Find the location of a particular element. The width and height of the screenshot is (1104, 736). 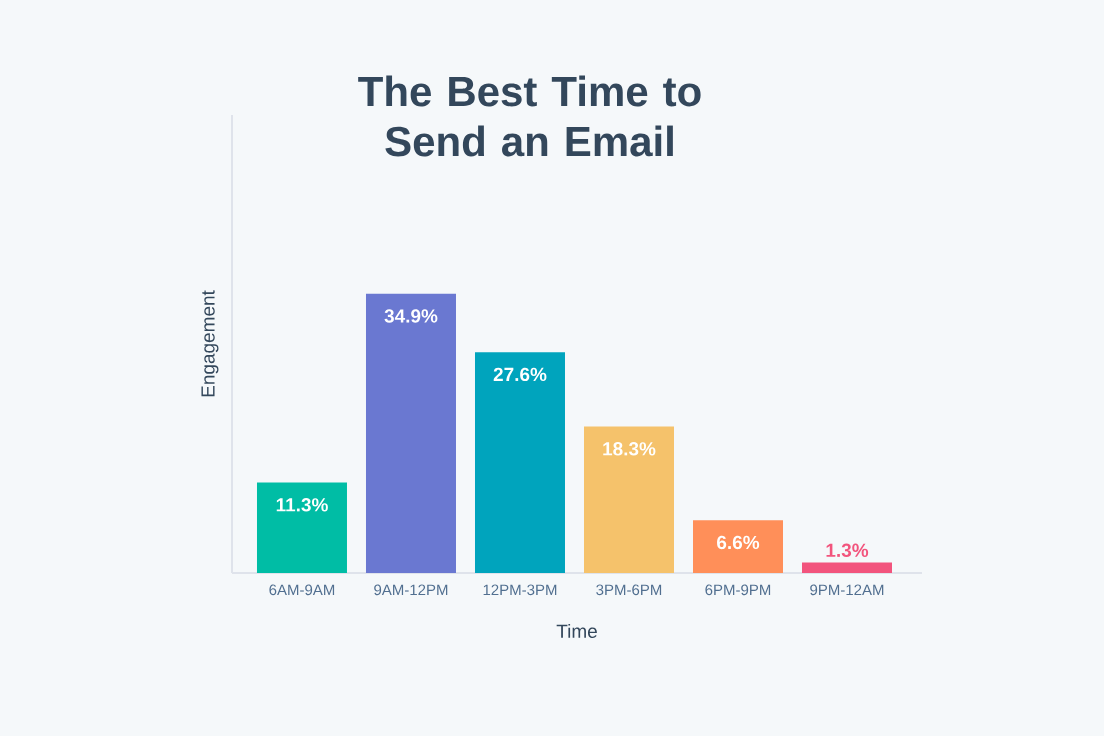

data-label: 27.6% is located at coordinates (520, 374).